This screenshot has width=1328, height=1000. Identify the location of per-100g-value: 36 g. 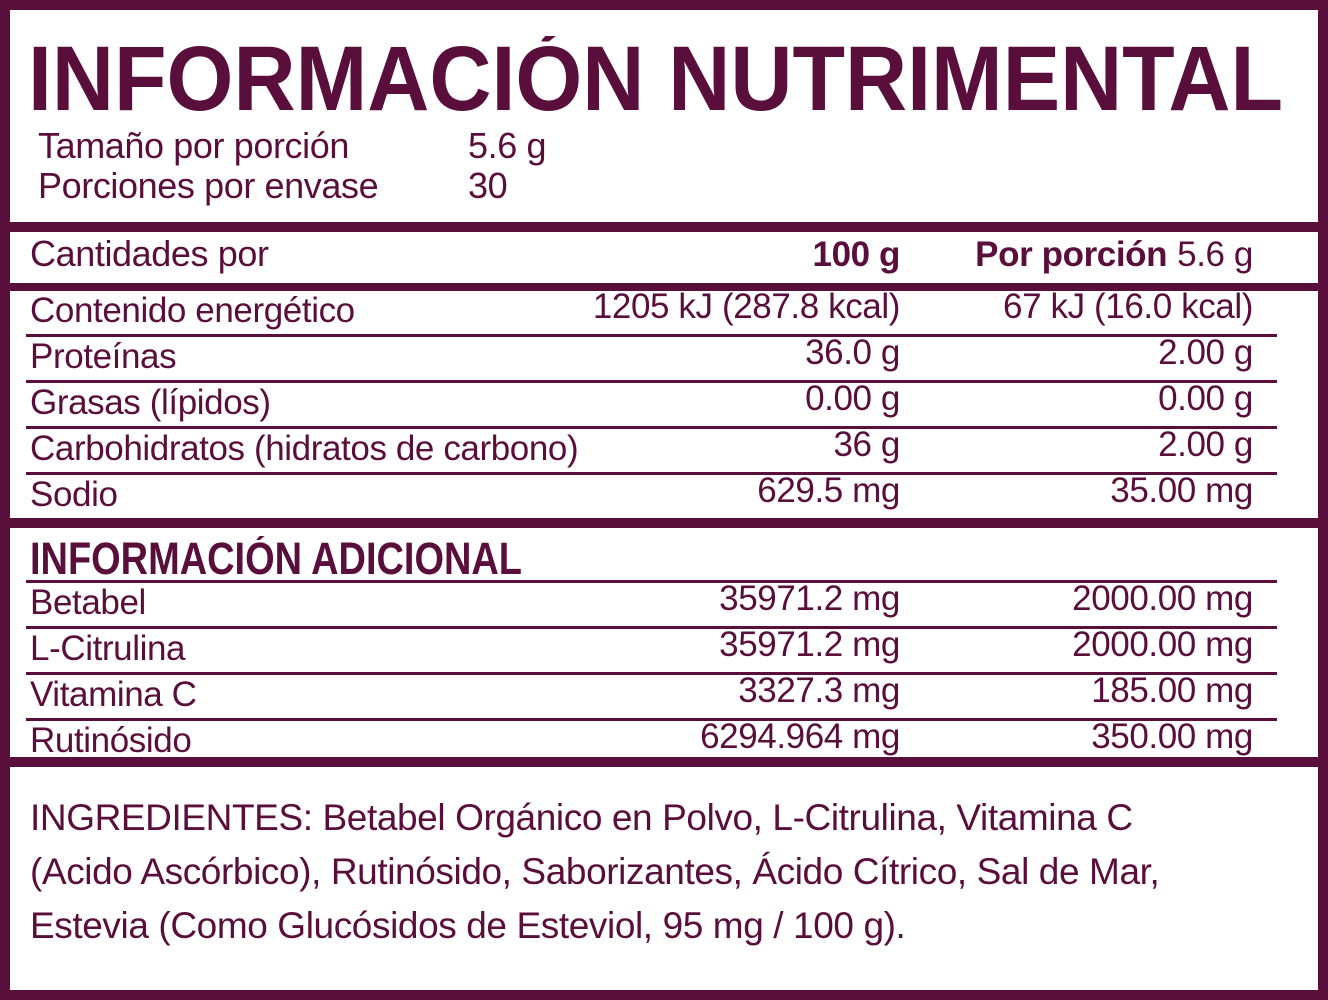
(866, 444).